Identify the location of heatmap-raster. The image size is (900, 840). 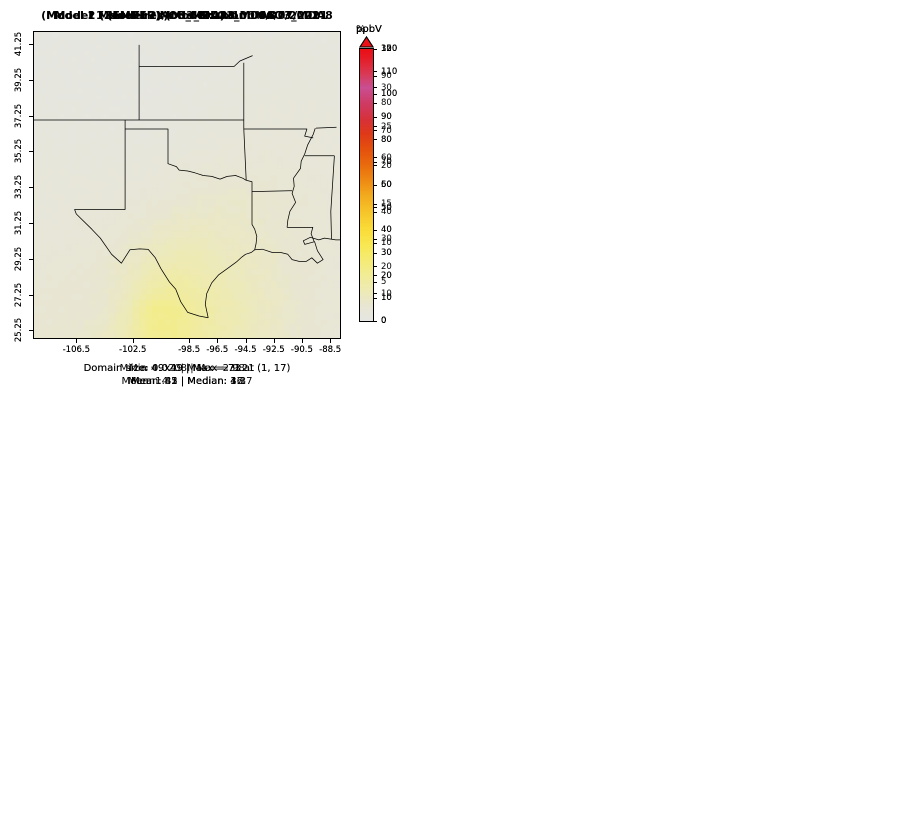
(187, 185).